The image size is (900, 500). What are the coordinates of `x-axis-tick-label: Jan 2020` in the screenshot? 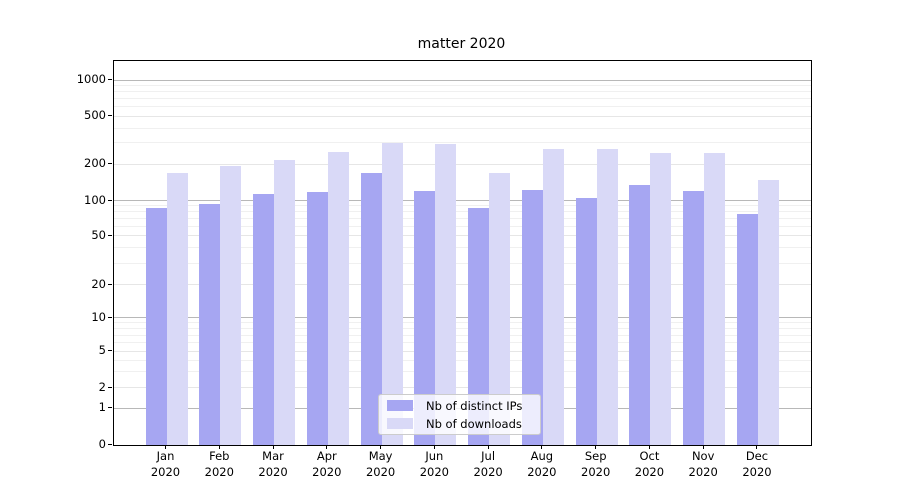 It's located at (165, 464).